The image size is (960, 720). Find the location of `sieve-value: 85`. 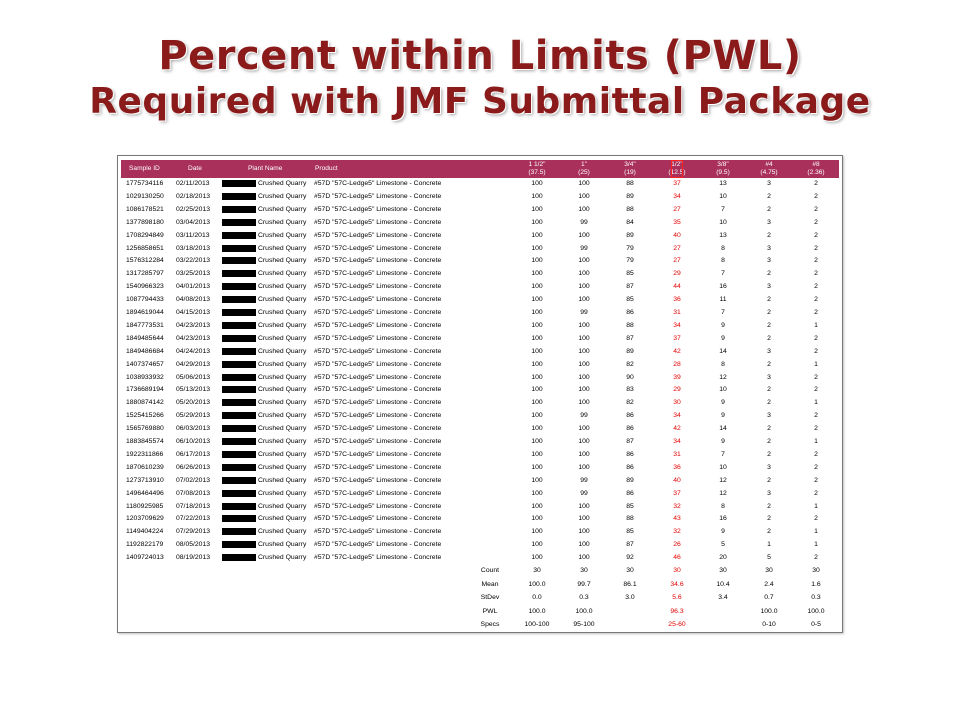

sieve-value: 85 is located at coordinates (630, 300).